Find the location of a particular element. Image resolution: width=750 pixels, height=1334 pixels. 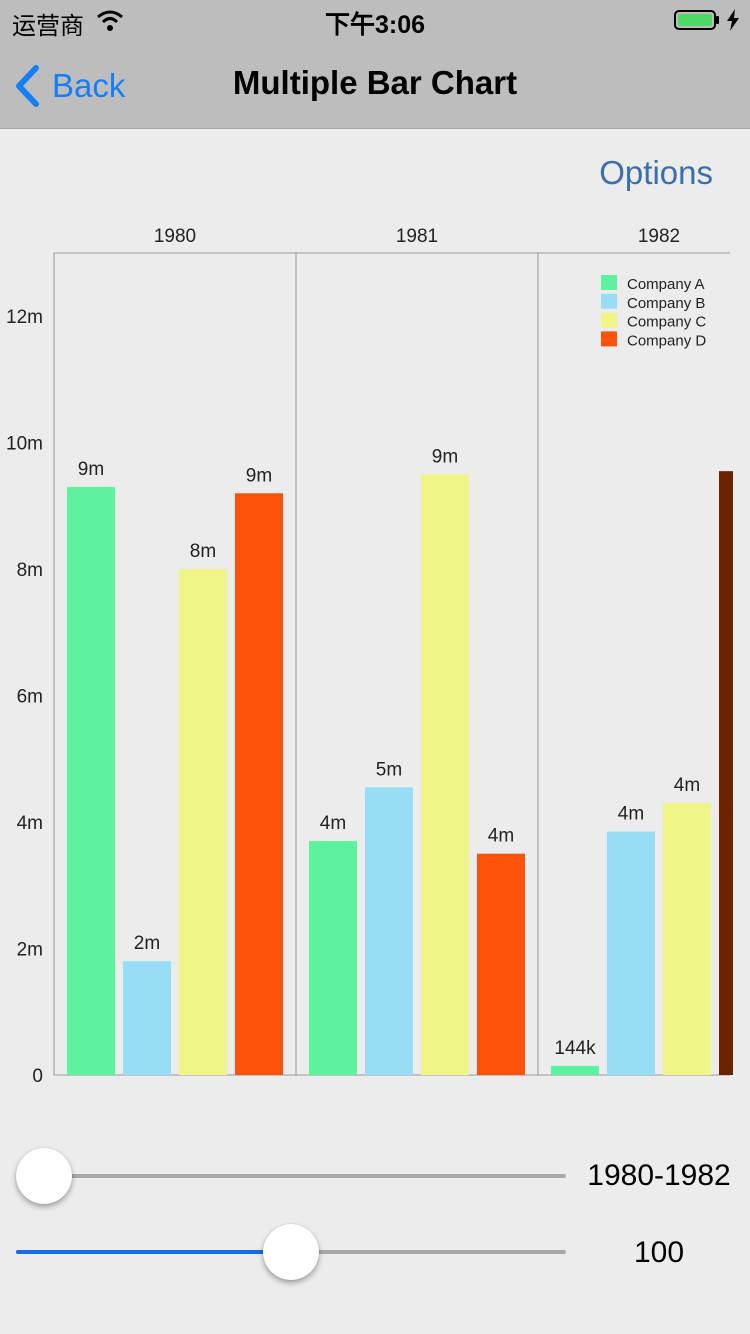

bar-value-label: 8m is located at coordinates (203, 551).